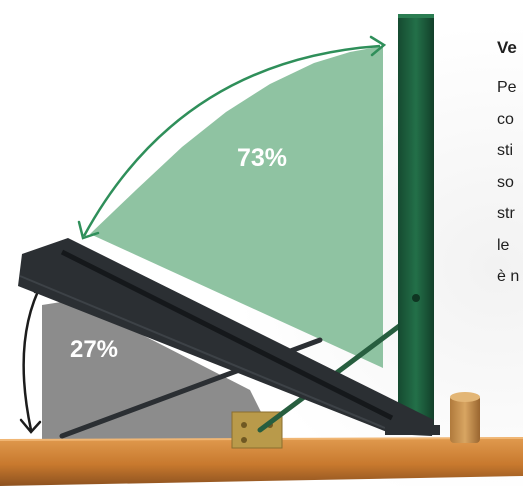  What do you see at coordinates (161, 376) in the screenshot?
I see `lower-angle-sector` at bounding box center [161, 376].